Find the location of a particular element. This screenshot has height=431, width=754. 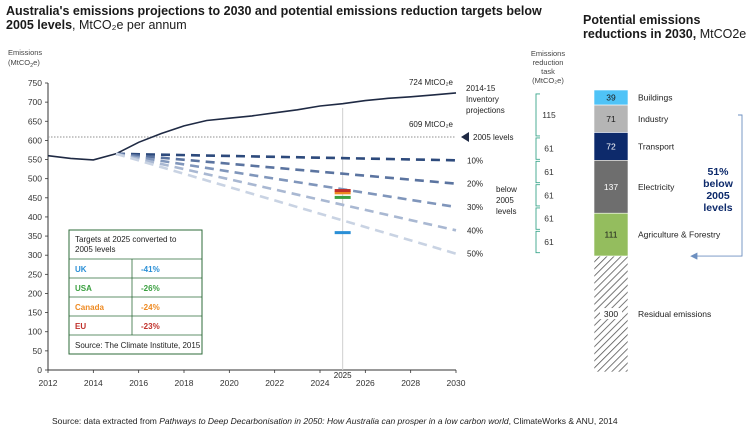

y-tick-label: 350 is located at coordinates (35, 236).